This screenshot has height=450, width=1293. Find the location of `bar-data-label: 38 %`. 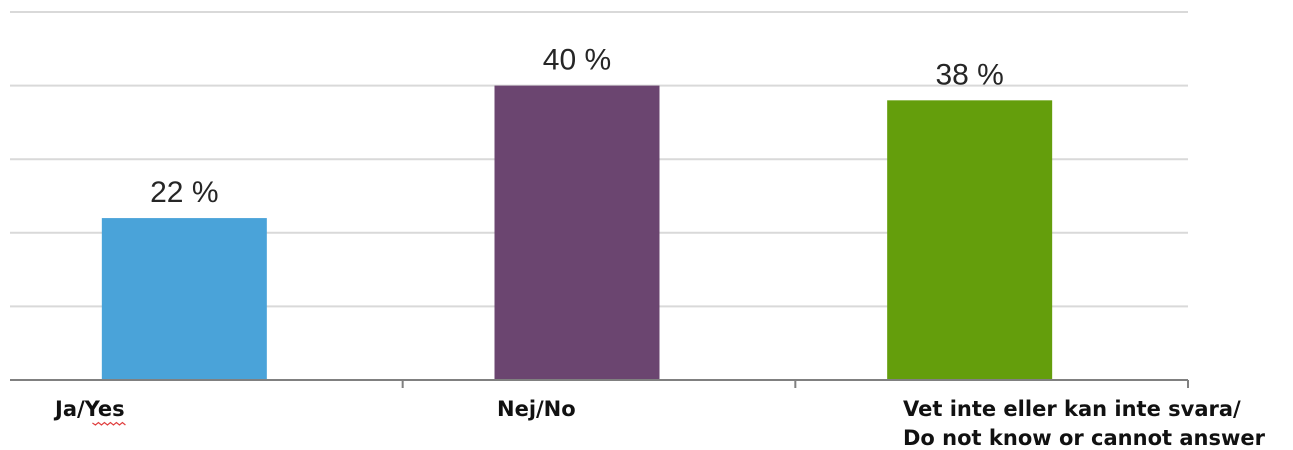

bar-data-label: 38 % is located at coordinates (969, 74).